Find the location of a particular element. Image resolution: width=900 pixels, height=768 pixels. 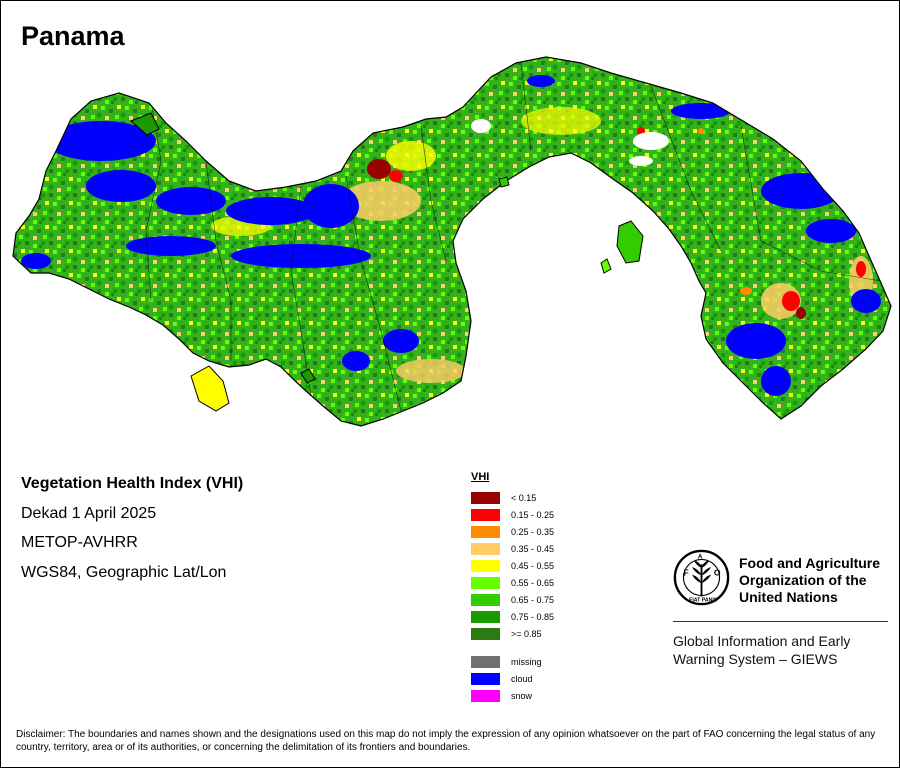

legend-row: 0.35 - 0.45 is located at coordinates (512, 548).